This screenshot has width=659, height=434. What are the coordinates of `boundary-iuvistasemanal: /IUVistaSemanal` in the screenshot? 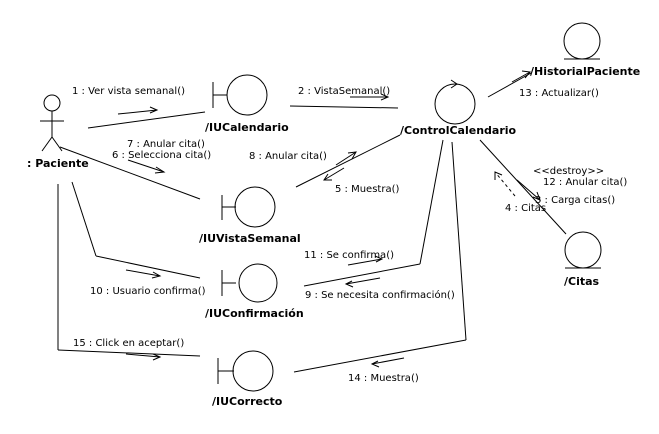 It's located at (250, 215).